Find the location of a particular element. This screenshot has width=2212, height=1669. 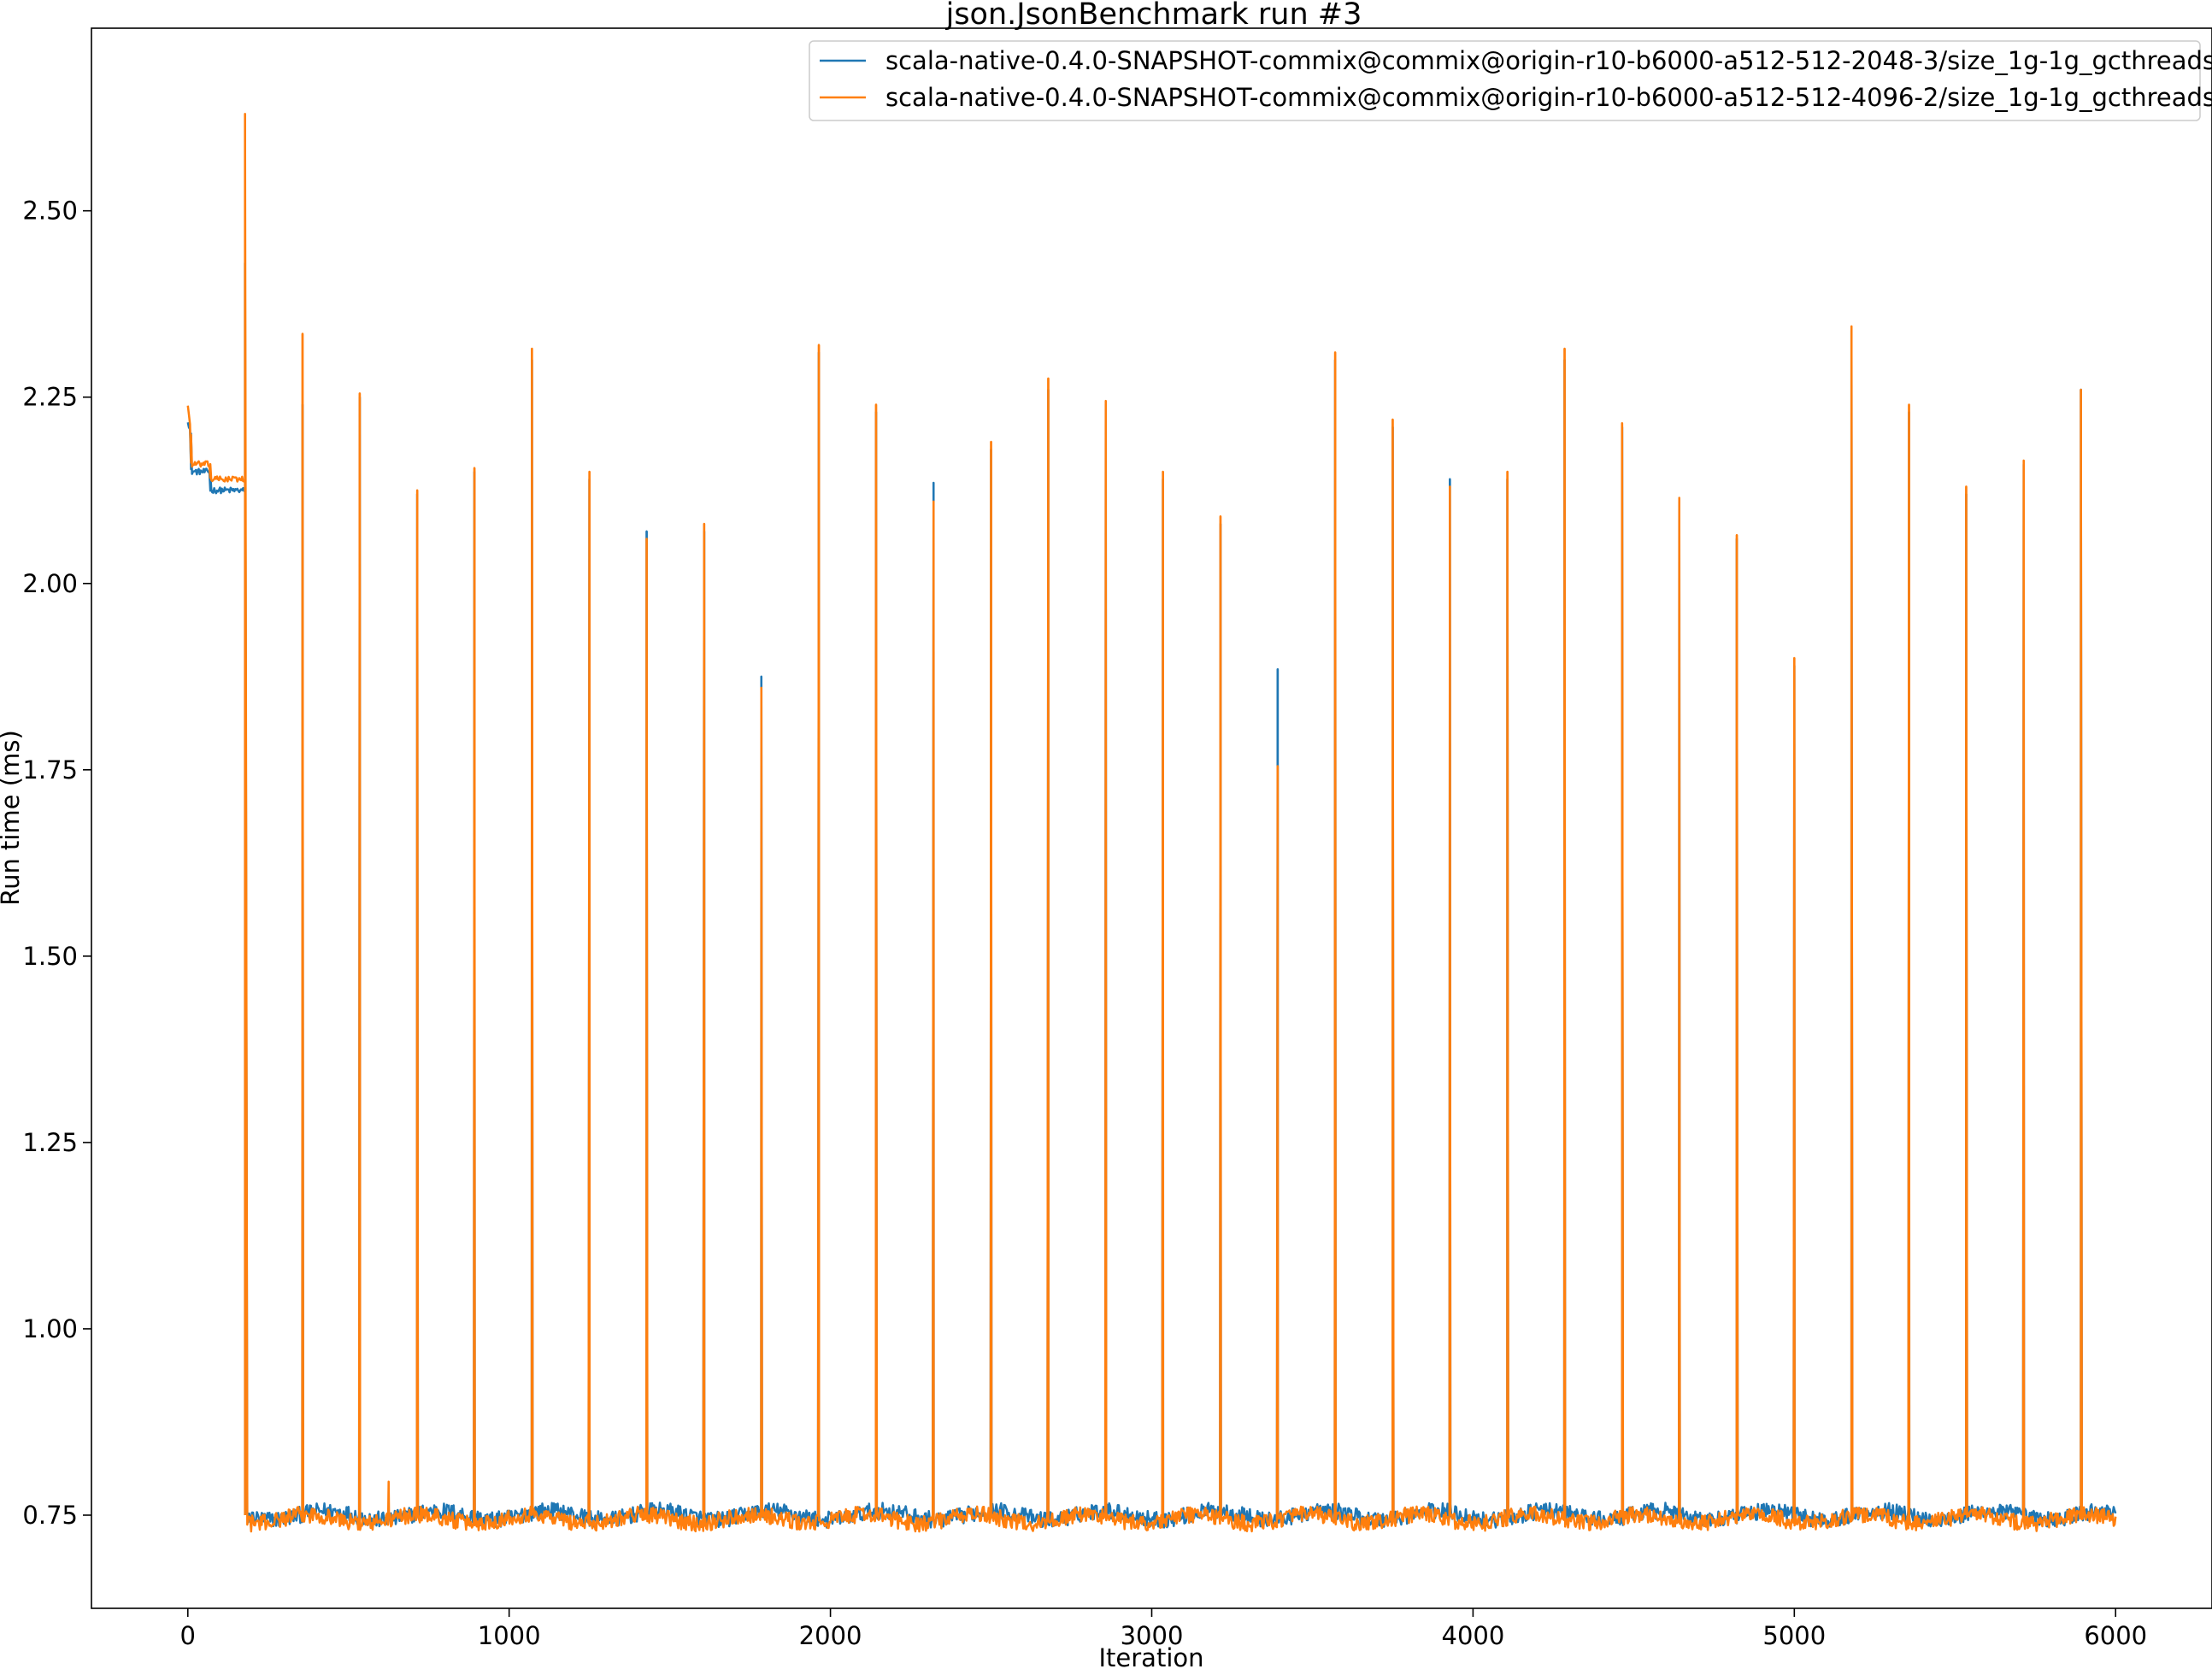

x-tick-label: 0 is located at coordinates (188, 1635).